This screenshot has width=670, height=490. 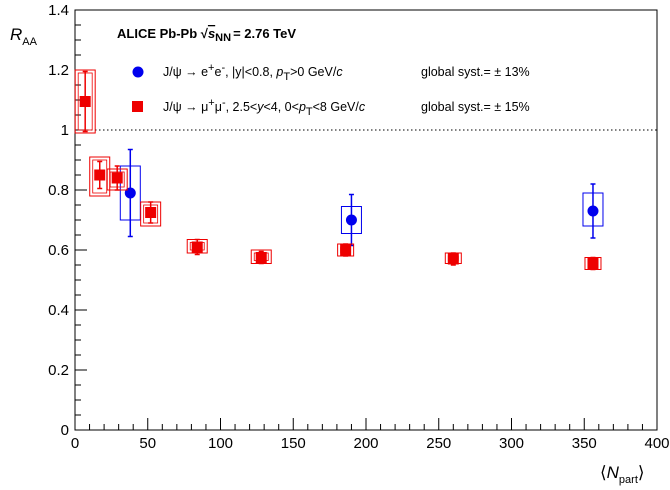 I want to click on x-axis-title: ⟨Npart⟩, so click(x=622, y=474).